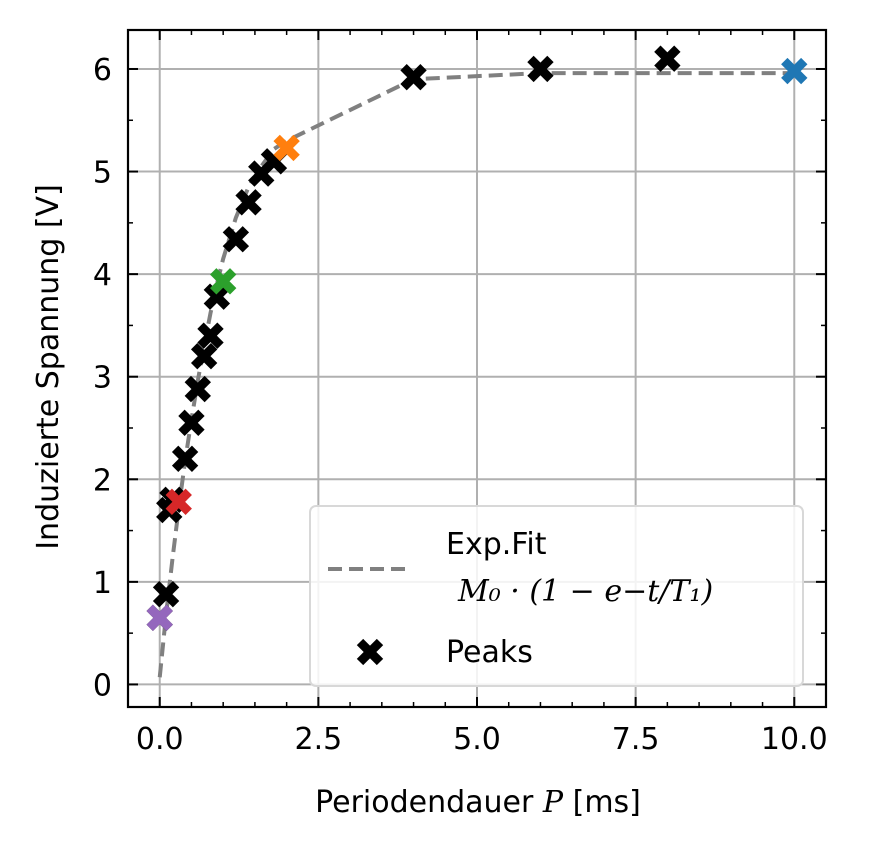  What do you see at coordinates (102, 685) in the screenshot?
I see `y-tick-label: 0` at bounding box center [102, 685].